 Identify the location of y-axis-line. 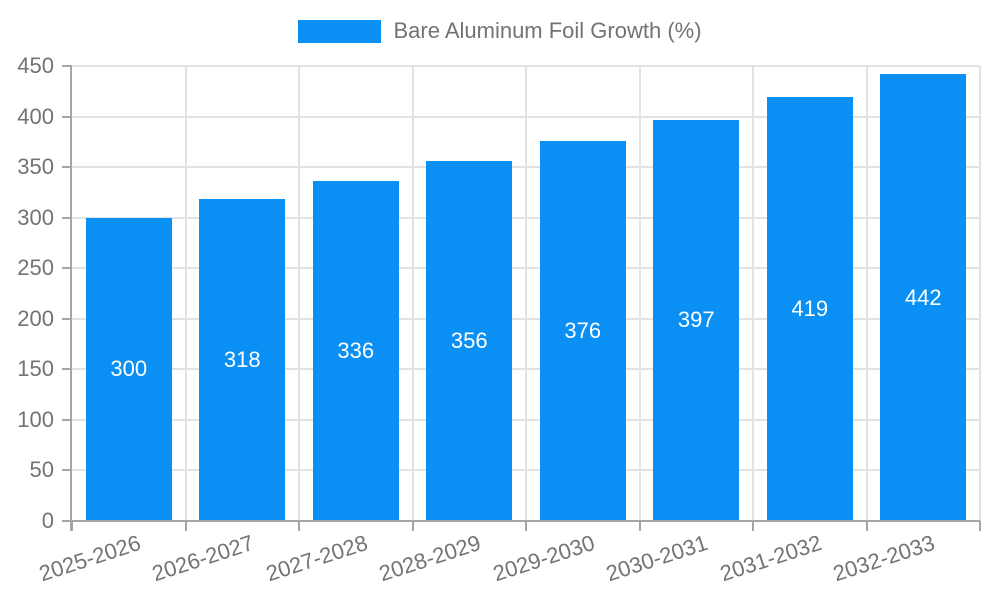
(71, 298).